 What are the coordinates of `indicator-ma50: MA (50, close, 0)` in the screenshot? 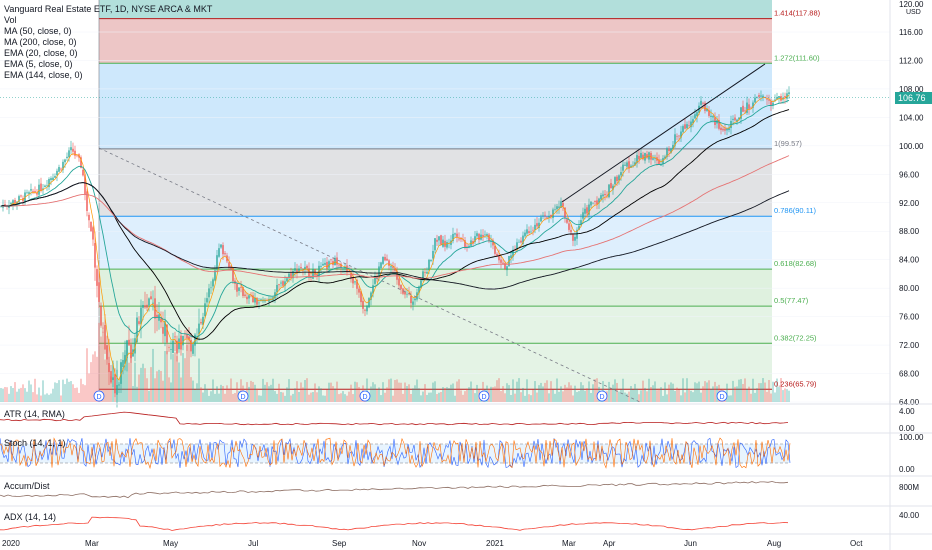 It's located at (38, 31).